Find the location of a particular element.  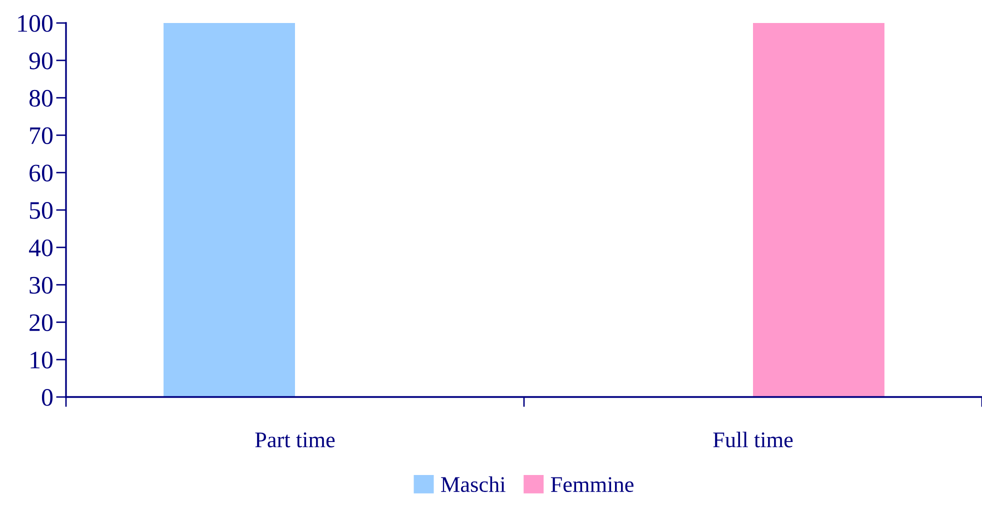

y-tick-label: 50 is located at coordinates (41, 210).